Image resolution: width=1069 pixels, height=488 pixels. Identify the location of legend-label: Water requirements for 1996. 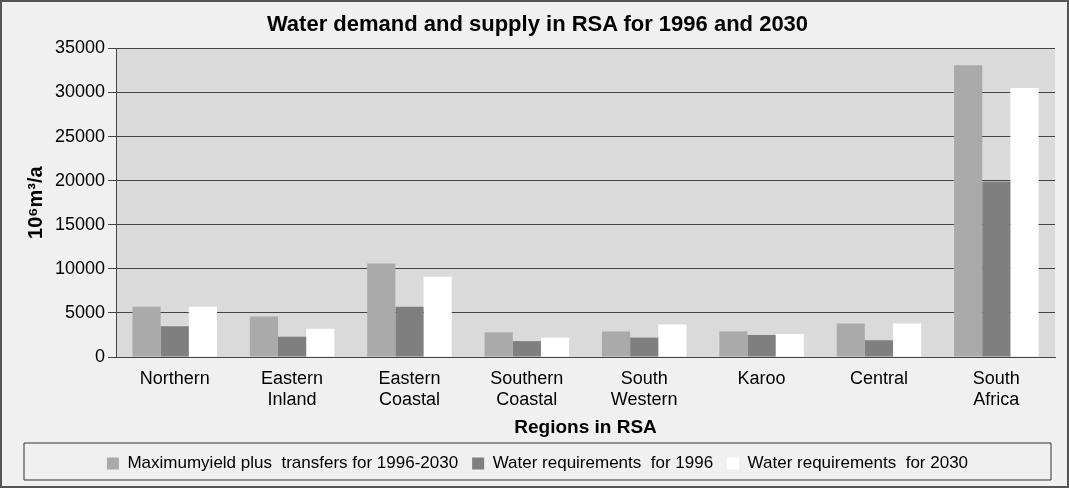
(603, 463).